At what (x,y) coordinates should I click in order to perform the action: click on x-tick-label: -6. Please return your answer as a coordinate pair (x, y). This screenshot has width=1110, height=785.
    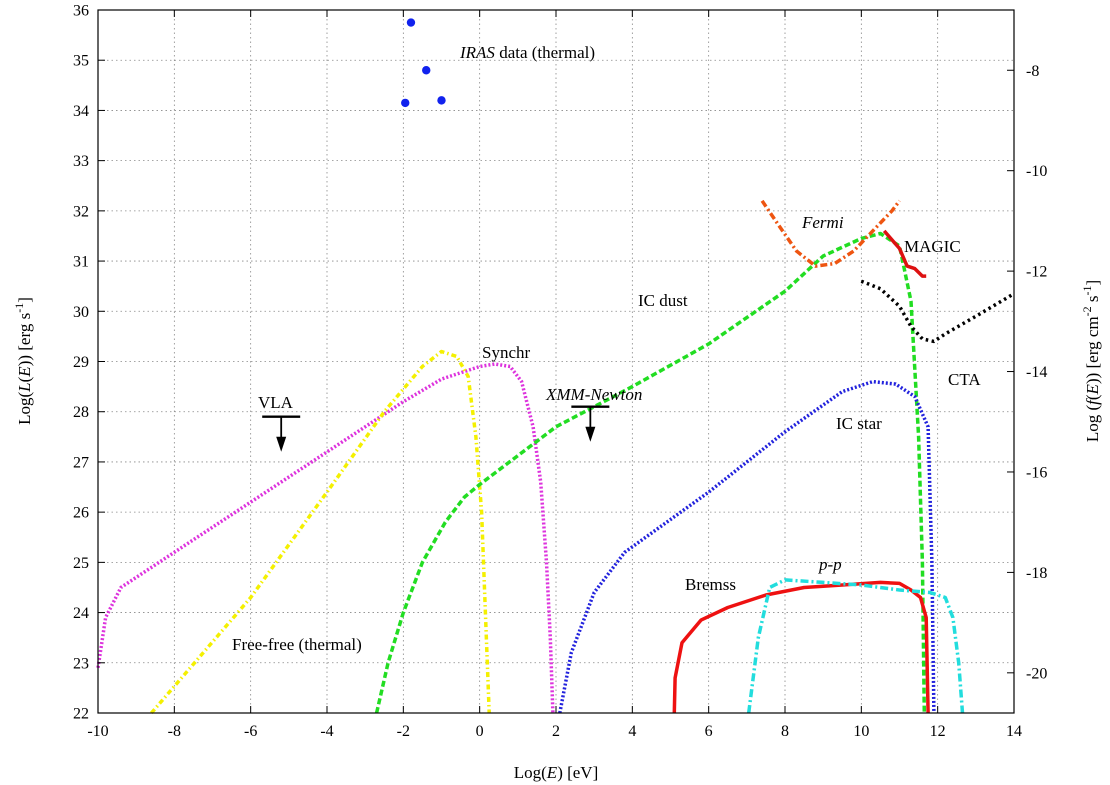
    Looking at the image, I should click on (250, 731).